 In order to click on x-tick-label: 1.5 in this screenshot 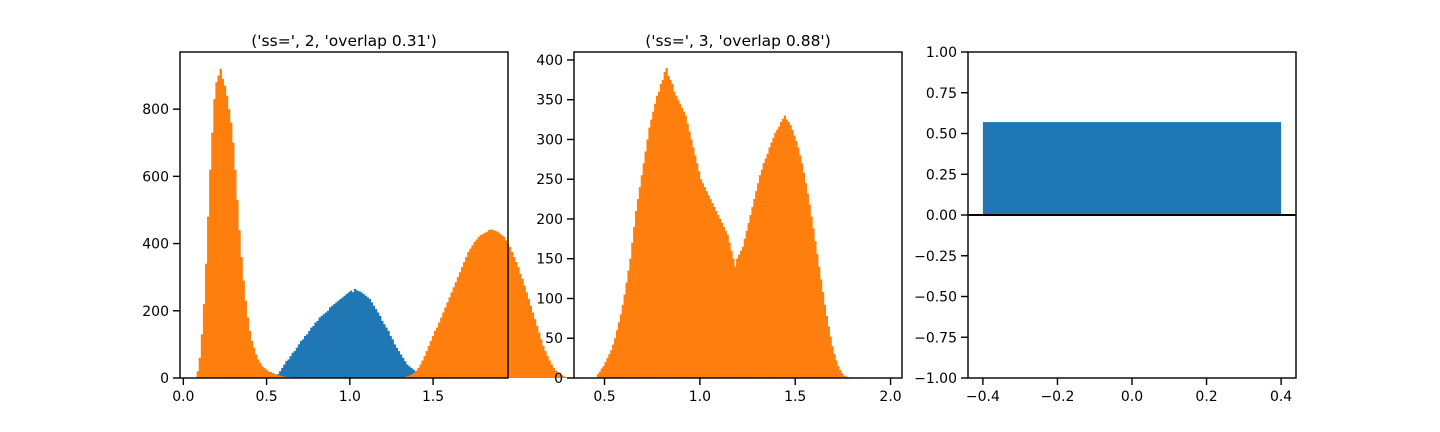, I will do `click(795, 397)`.